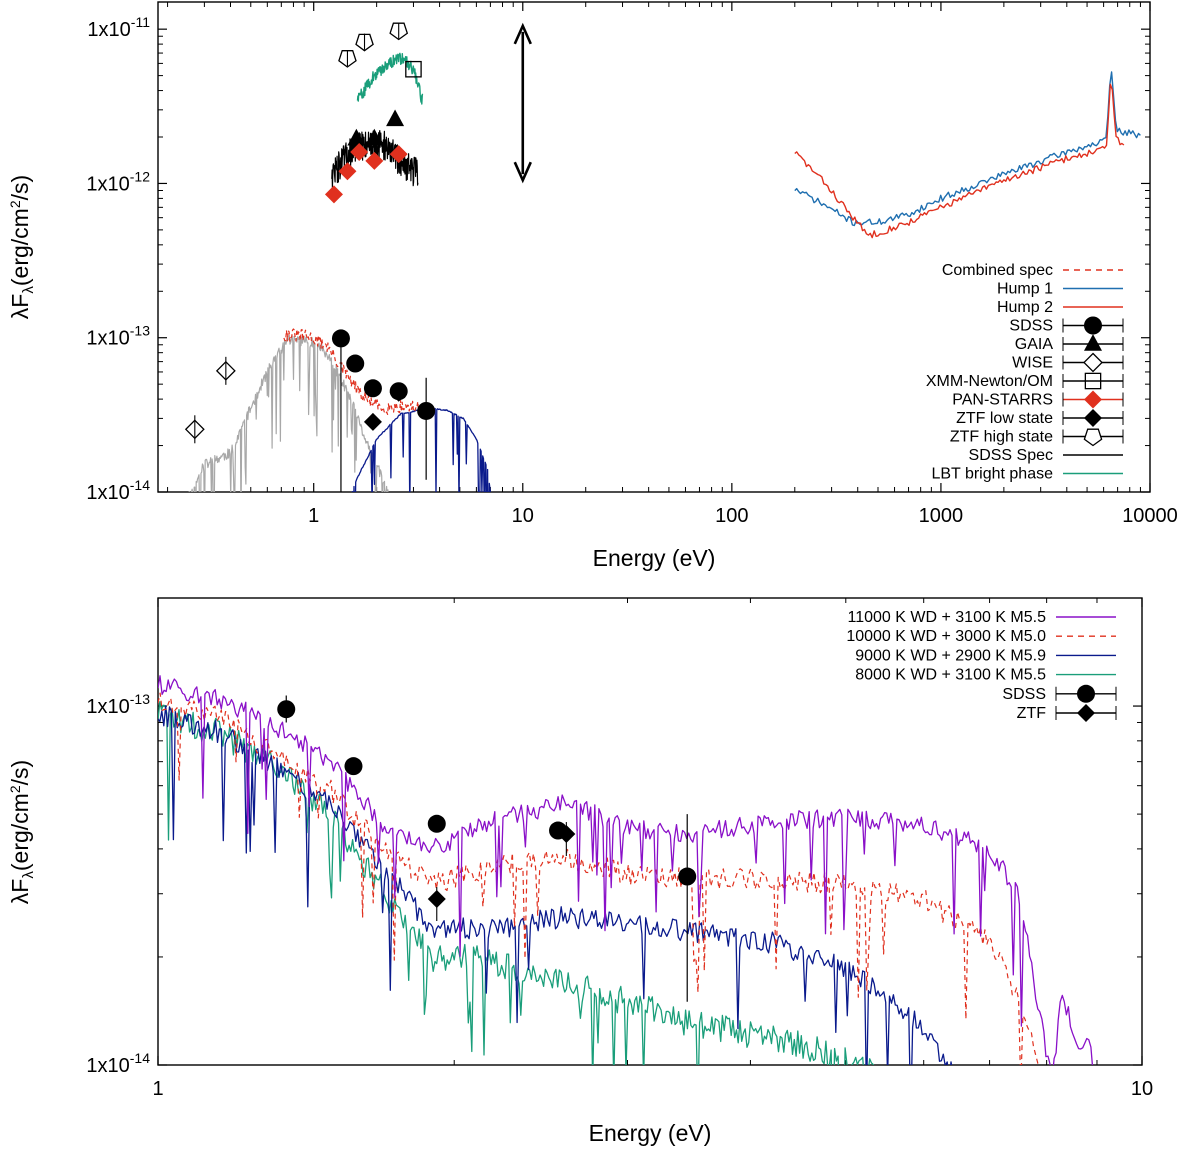 Image resolution: width=1200 pixels, height=1155 pixels. What do you see at coordinates (1034, 344) in the screenshot?
I see `legend-label: GAIA` at bounding box center [1034, 344].